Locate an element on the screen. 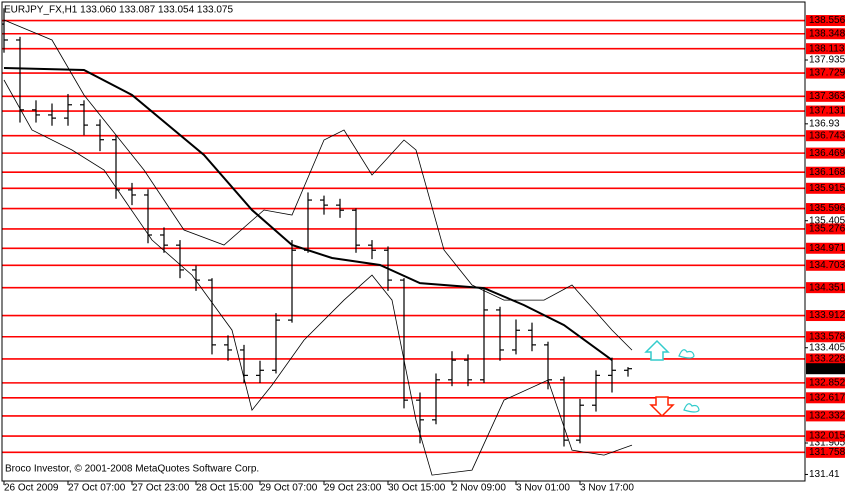 The height and width of the screenshot is (495, 845). x-tick-label: 27 Oct 23:00 is located at coordinates (161, 488).